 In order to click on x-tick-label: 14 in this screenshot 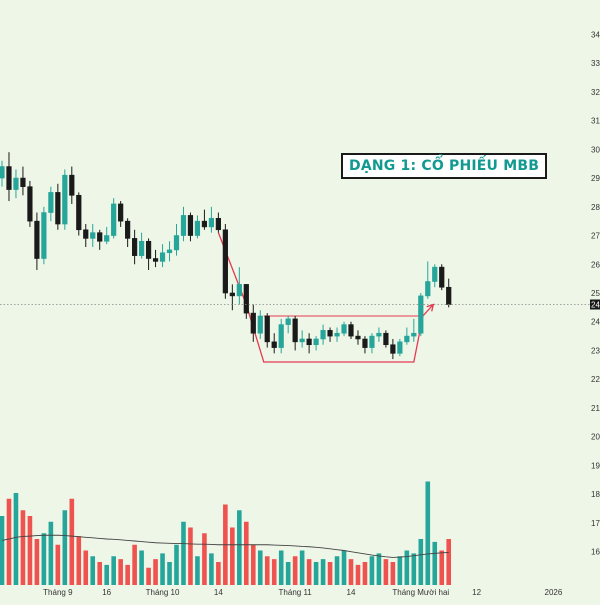, I will do `click(351, 592)`.